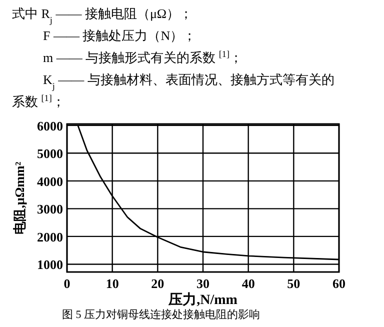 Image resolution: width=384 pixels, height=327 pixels. Describe the element at coordinates (161, 314) in the screenshot. I see `caption: 图 5 压力对铜母线连接处接触电阻的影响` at that location.